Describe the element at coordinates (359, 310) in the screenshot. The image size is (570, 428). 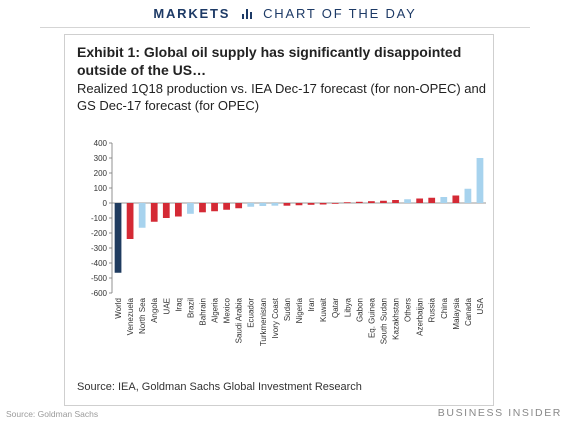
I see `x-category-label: Gabon` at that location.